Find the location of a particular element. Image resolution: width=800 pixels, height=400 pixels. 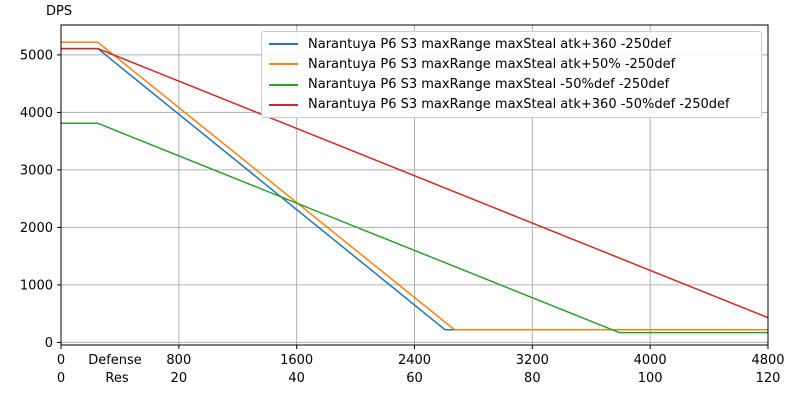

x-tick-label-res: 20 is located at coordinates (179, 378).